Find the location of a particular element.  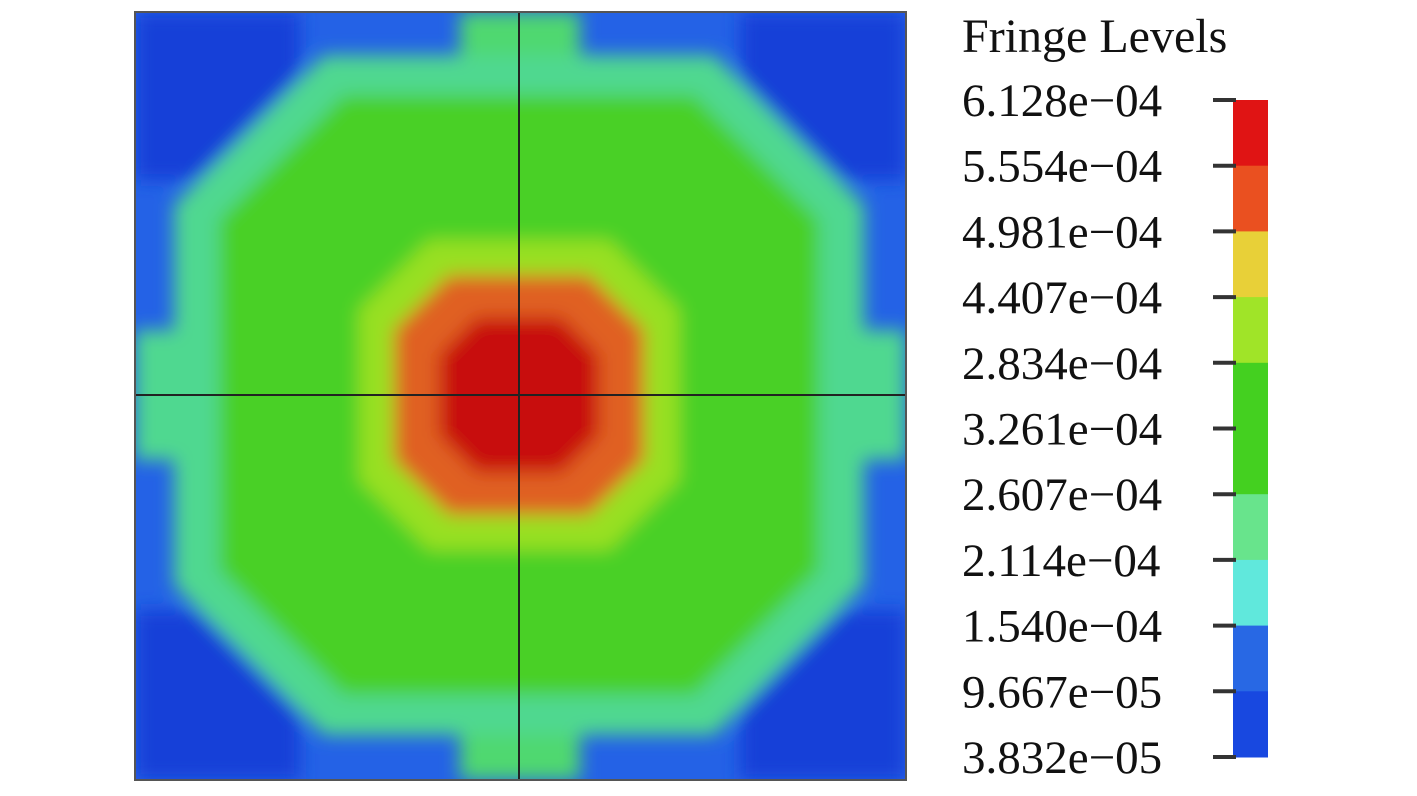

level-label: 4.981e−04 is located at coordinates (1062, 232).